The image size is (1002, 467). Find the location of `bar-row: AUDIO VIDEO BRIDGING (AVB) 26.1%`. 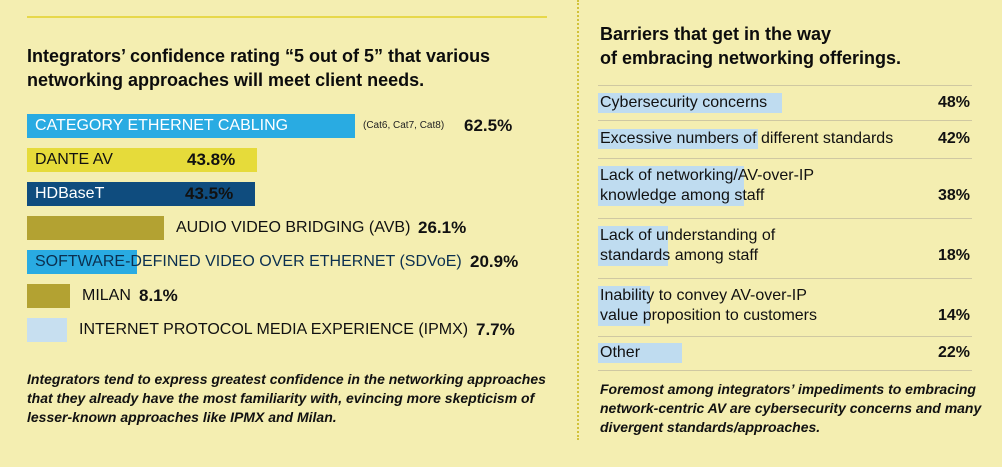

bar-row: AUDIO VIDEO BRIDGING (AVB) 26.1% is located at coordinates (307, 228).